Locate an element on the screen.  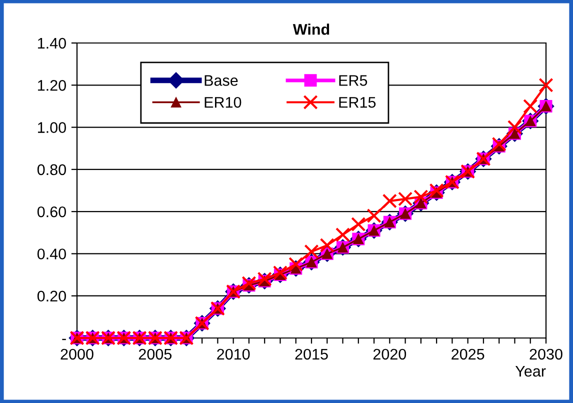
y-tick-label: 0.80 is located at coordinates (51, 170).